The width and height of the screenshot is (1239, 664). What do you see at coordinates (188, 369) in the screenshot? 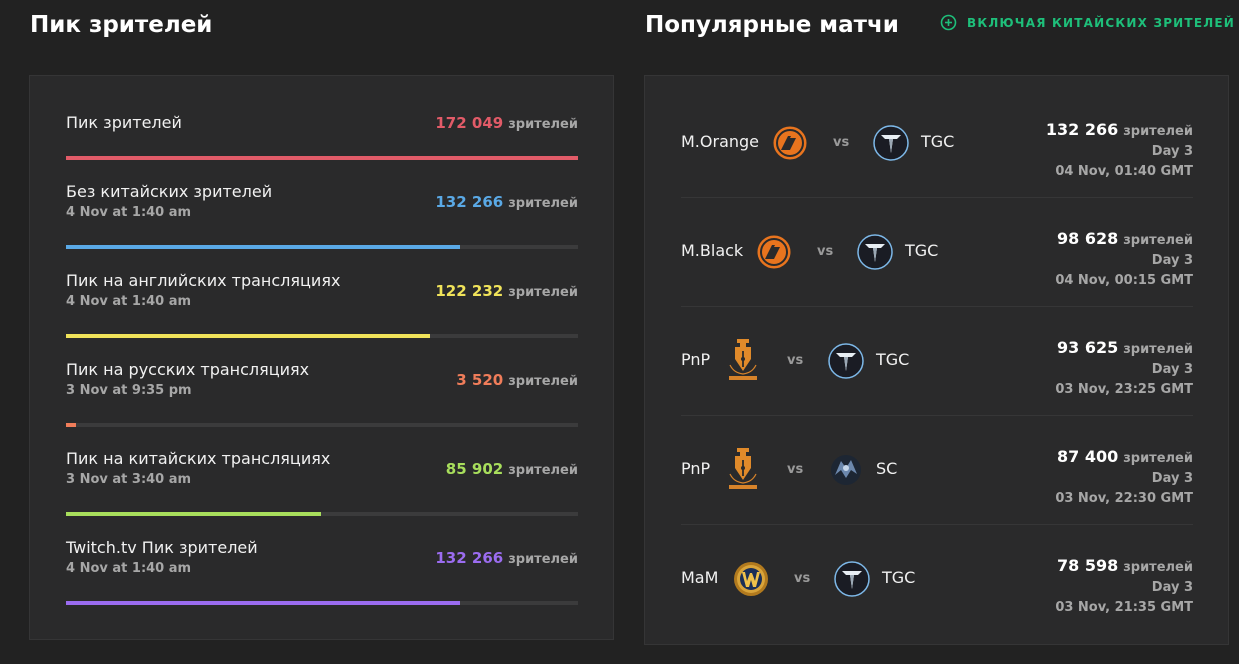
I see `stat-title: Пик на русских трансляциях` at bounding box center [188, 369].